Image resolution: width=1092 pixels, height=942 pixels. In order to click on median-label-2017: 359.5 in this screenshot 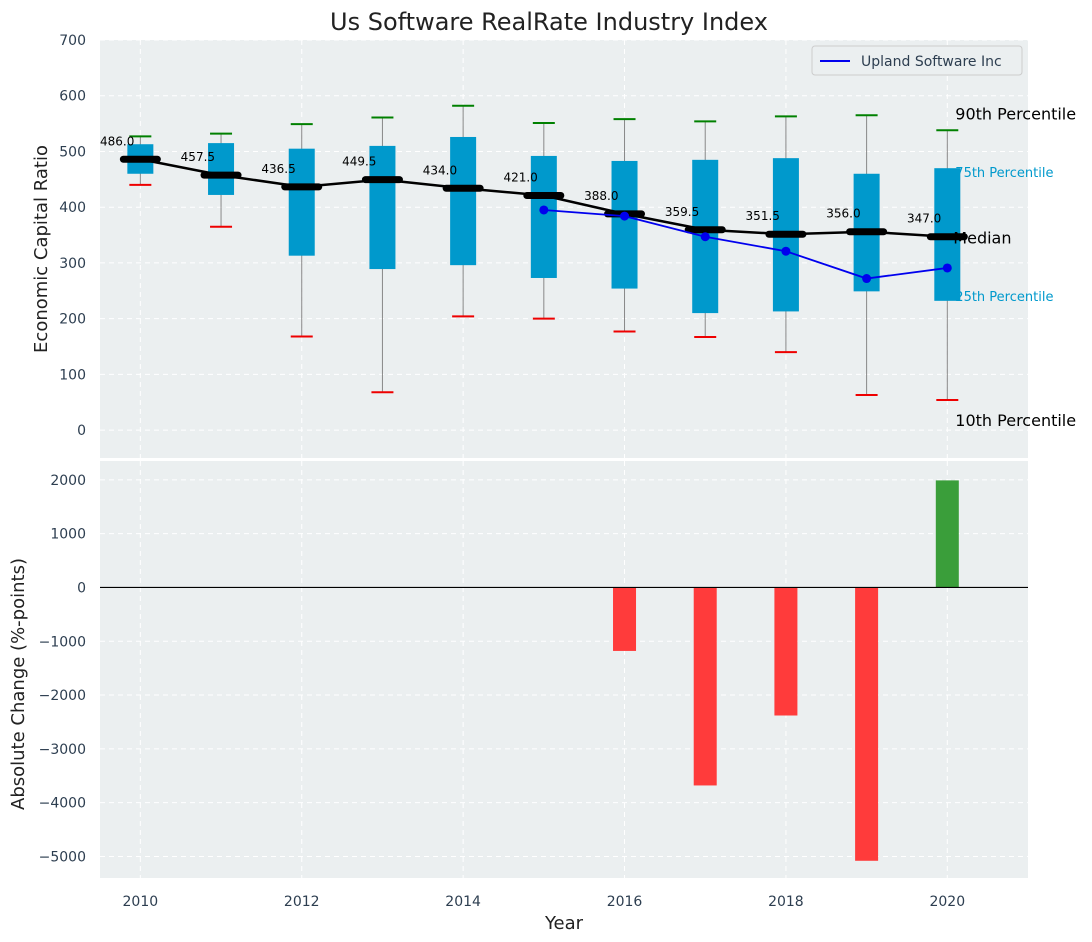, I will do `click(682, 212)`.